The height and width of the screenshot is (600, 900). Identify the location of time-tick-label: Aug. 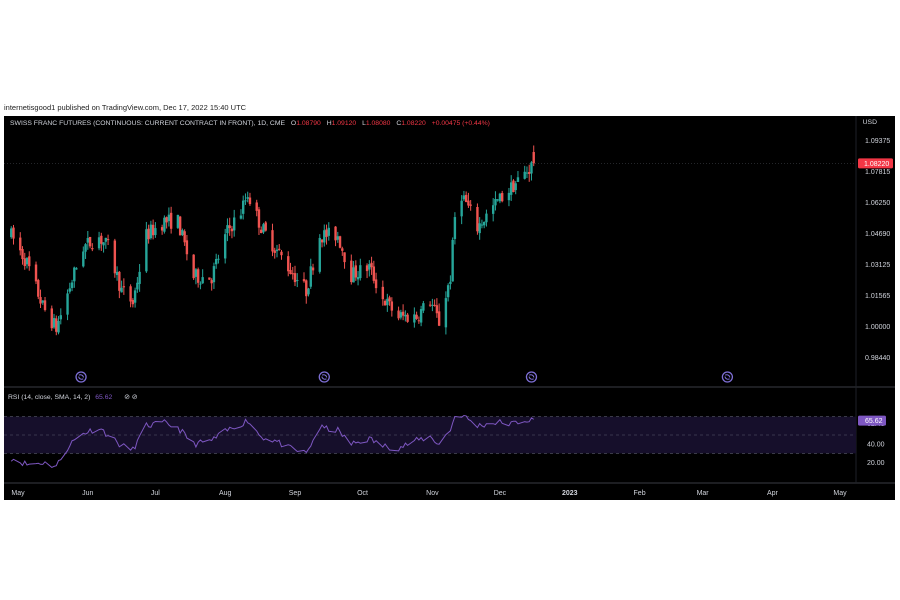
(225, 493).